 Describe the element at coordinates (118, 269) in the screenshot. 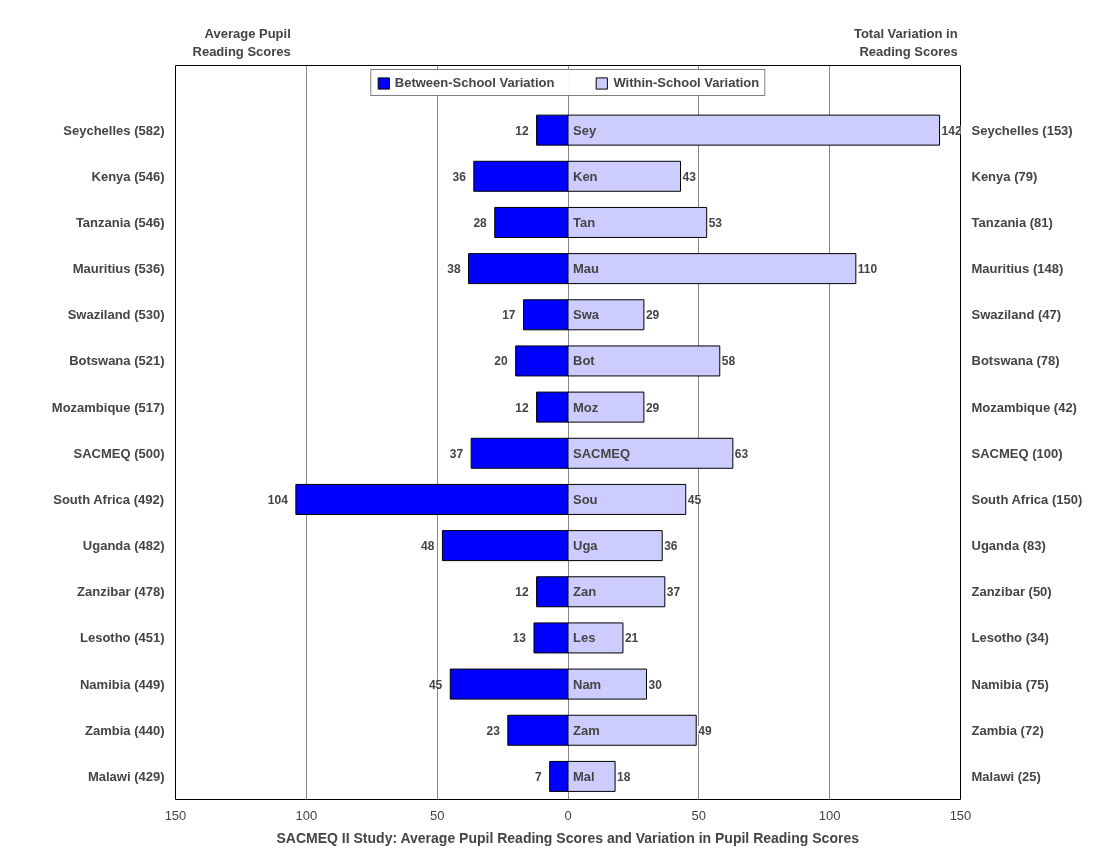

I see `y-tick-label: Mauritius (536)` at that location.